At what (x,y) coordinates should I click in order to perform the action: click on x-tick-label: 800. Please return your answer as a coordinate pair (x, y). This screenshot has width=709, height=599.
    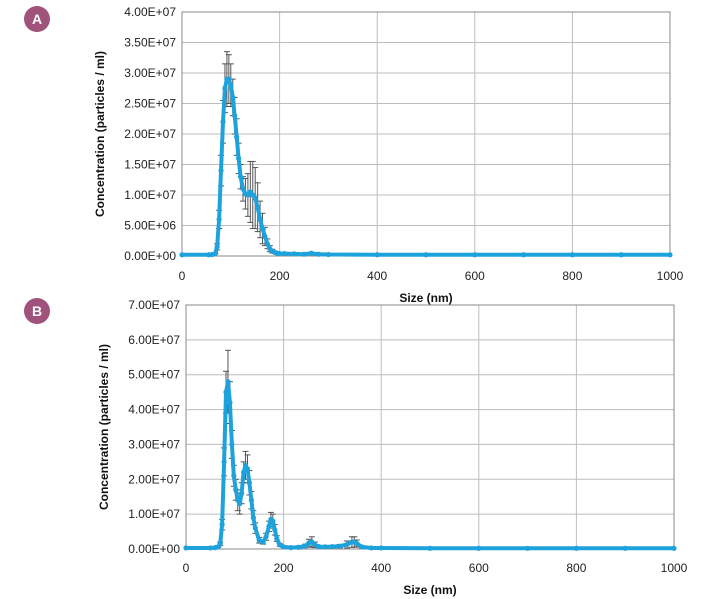
    Looking at the image, I should click on (572, 276).